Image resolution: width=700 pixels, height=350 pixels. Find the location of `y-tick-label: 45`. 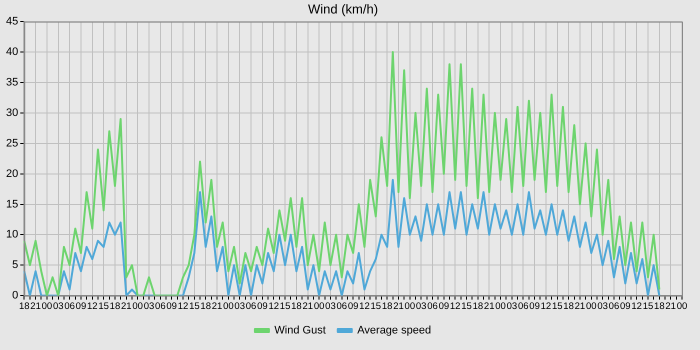

y-tick-label: 45 is located at coordinates (12, 22).